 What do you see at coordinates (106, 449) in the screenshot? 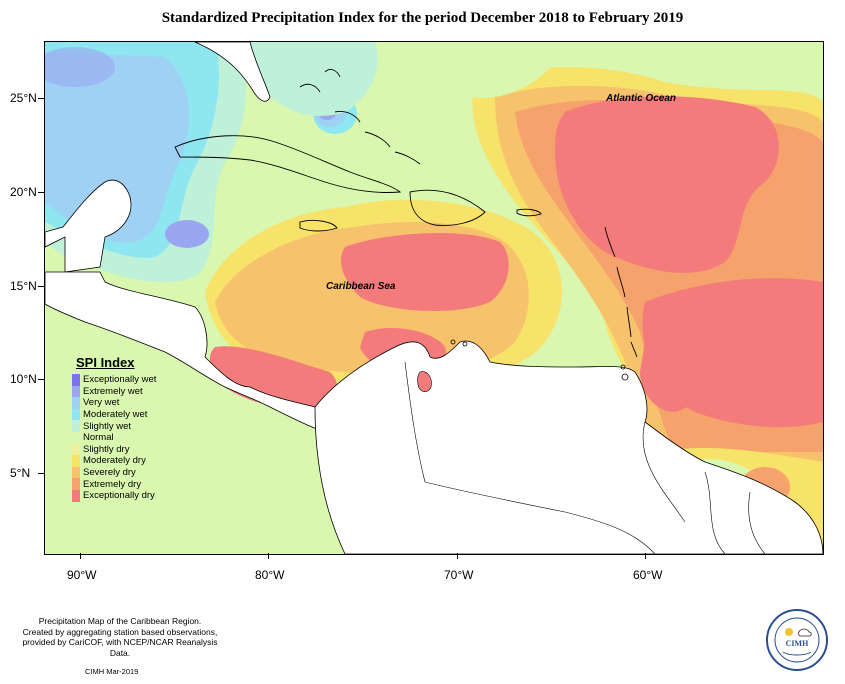
I see `legend-label: Slightly dry` at bounding box center [106, 449].